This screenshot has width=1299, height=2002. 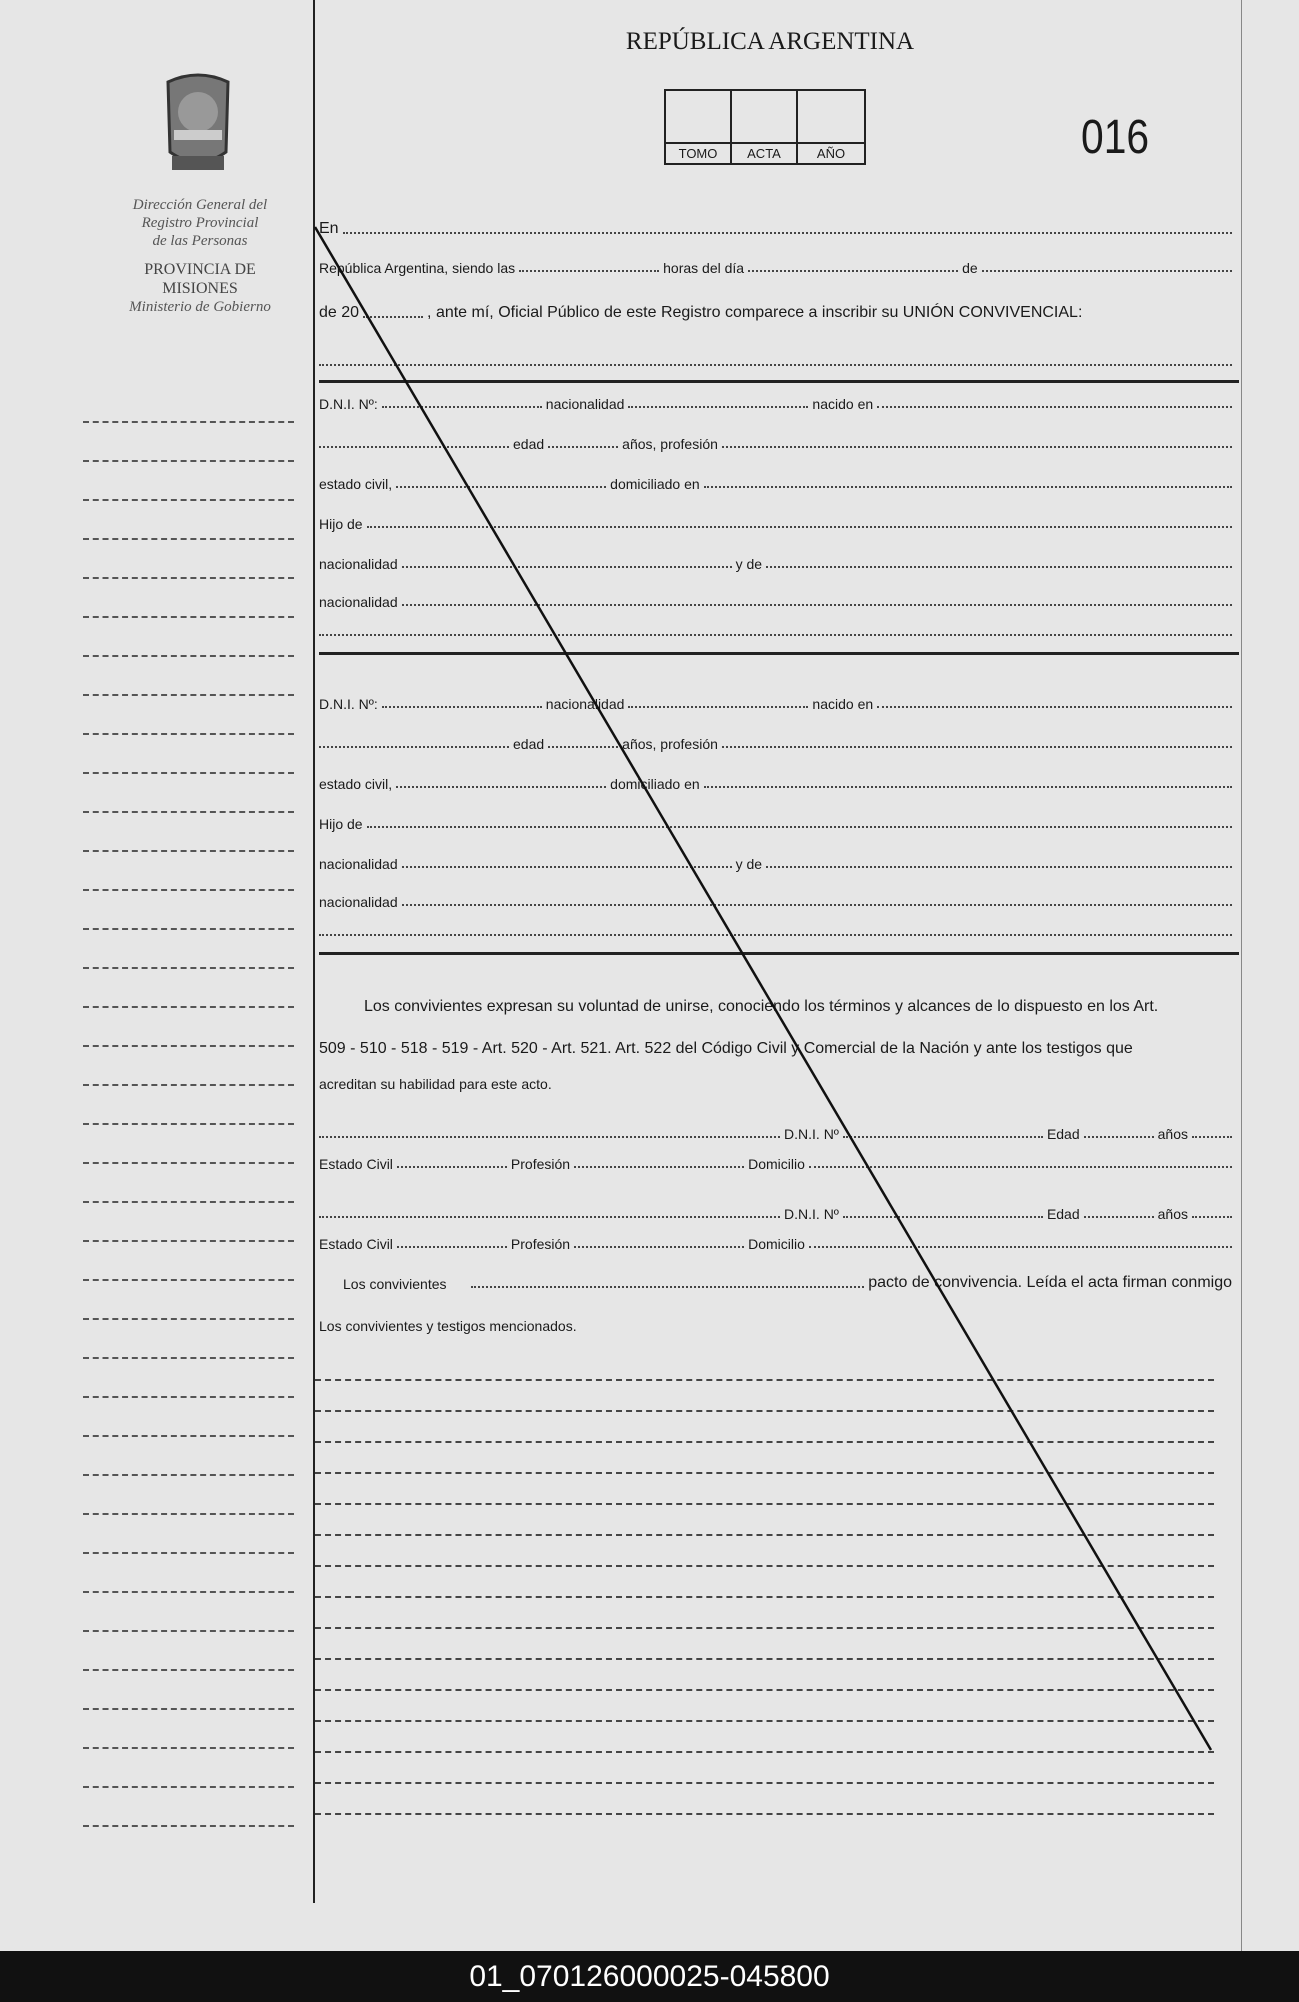 What do you see at coordinates (529, 744) in the screenshot?
I see `field-label: edad` at bounding box center [529, 744].